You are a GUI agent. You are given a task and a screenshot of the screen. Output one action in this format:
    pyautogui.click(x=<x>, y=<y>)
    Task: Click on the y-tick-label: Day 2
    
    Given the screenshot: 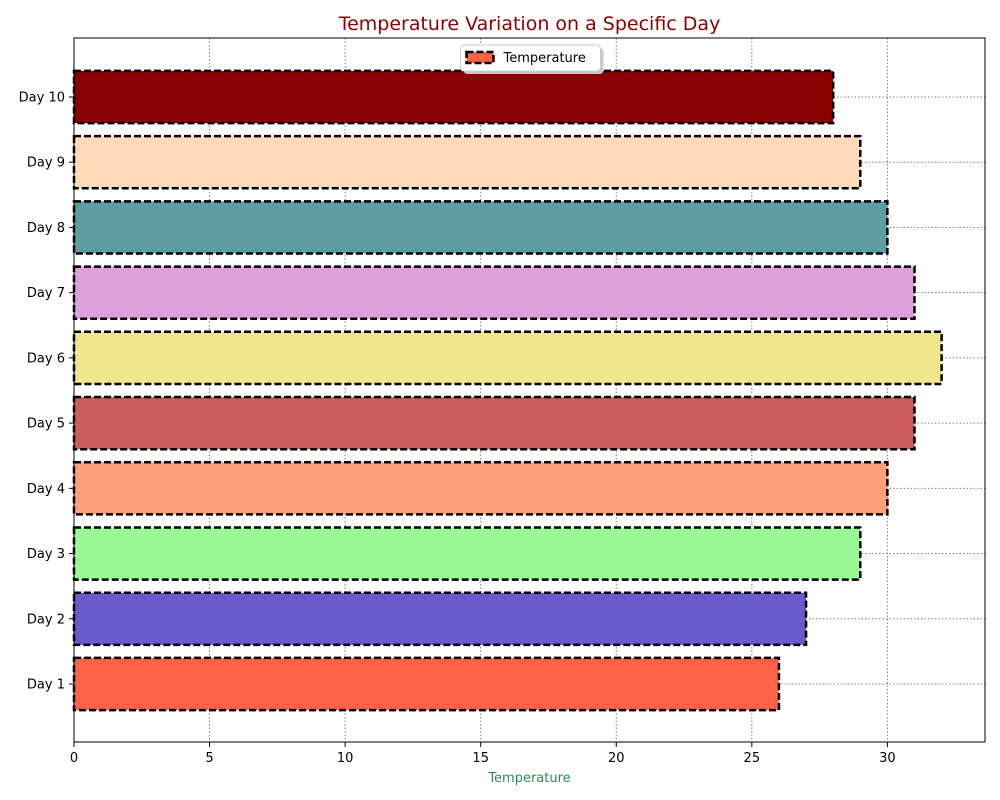 What is the action you would take?
    pyautogui.click(x=46, y=619)
    